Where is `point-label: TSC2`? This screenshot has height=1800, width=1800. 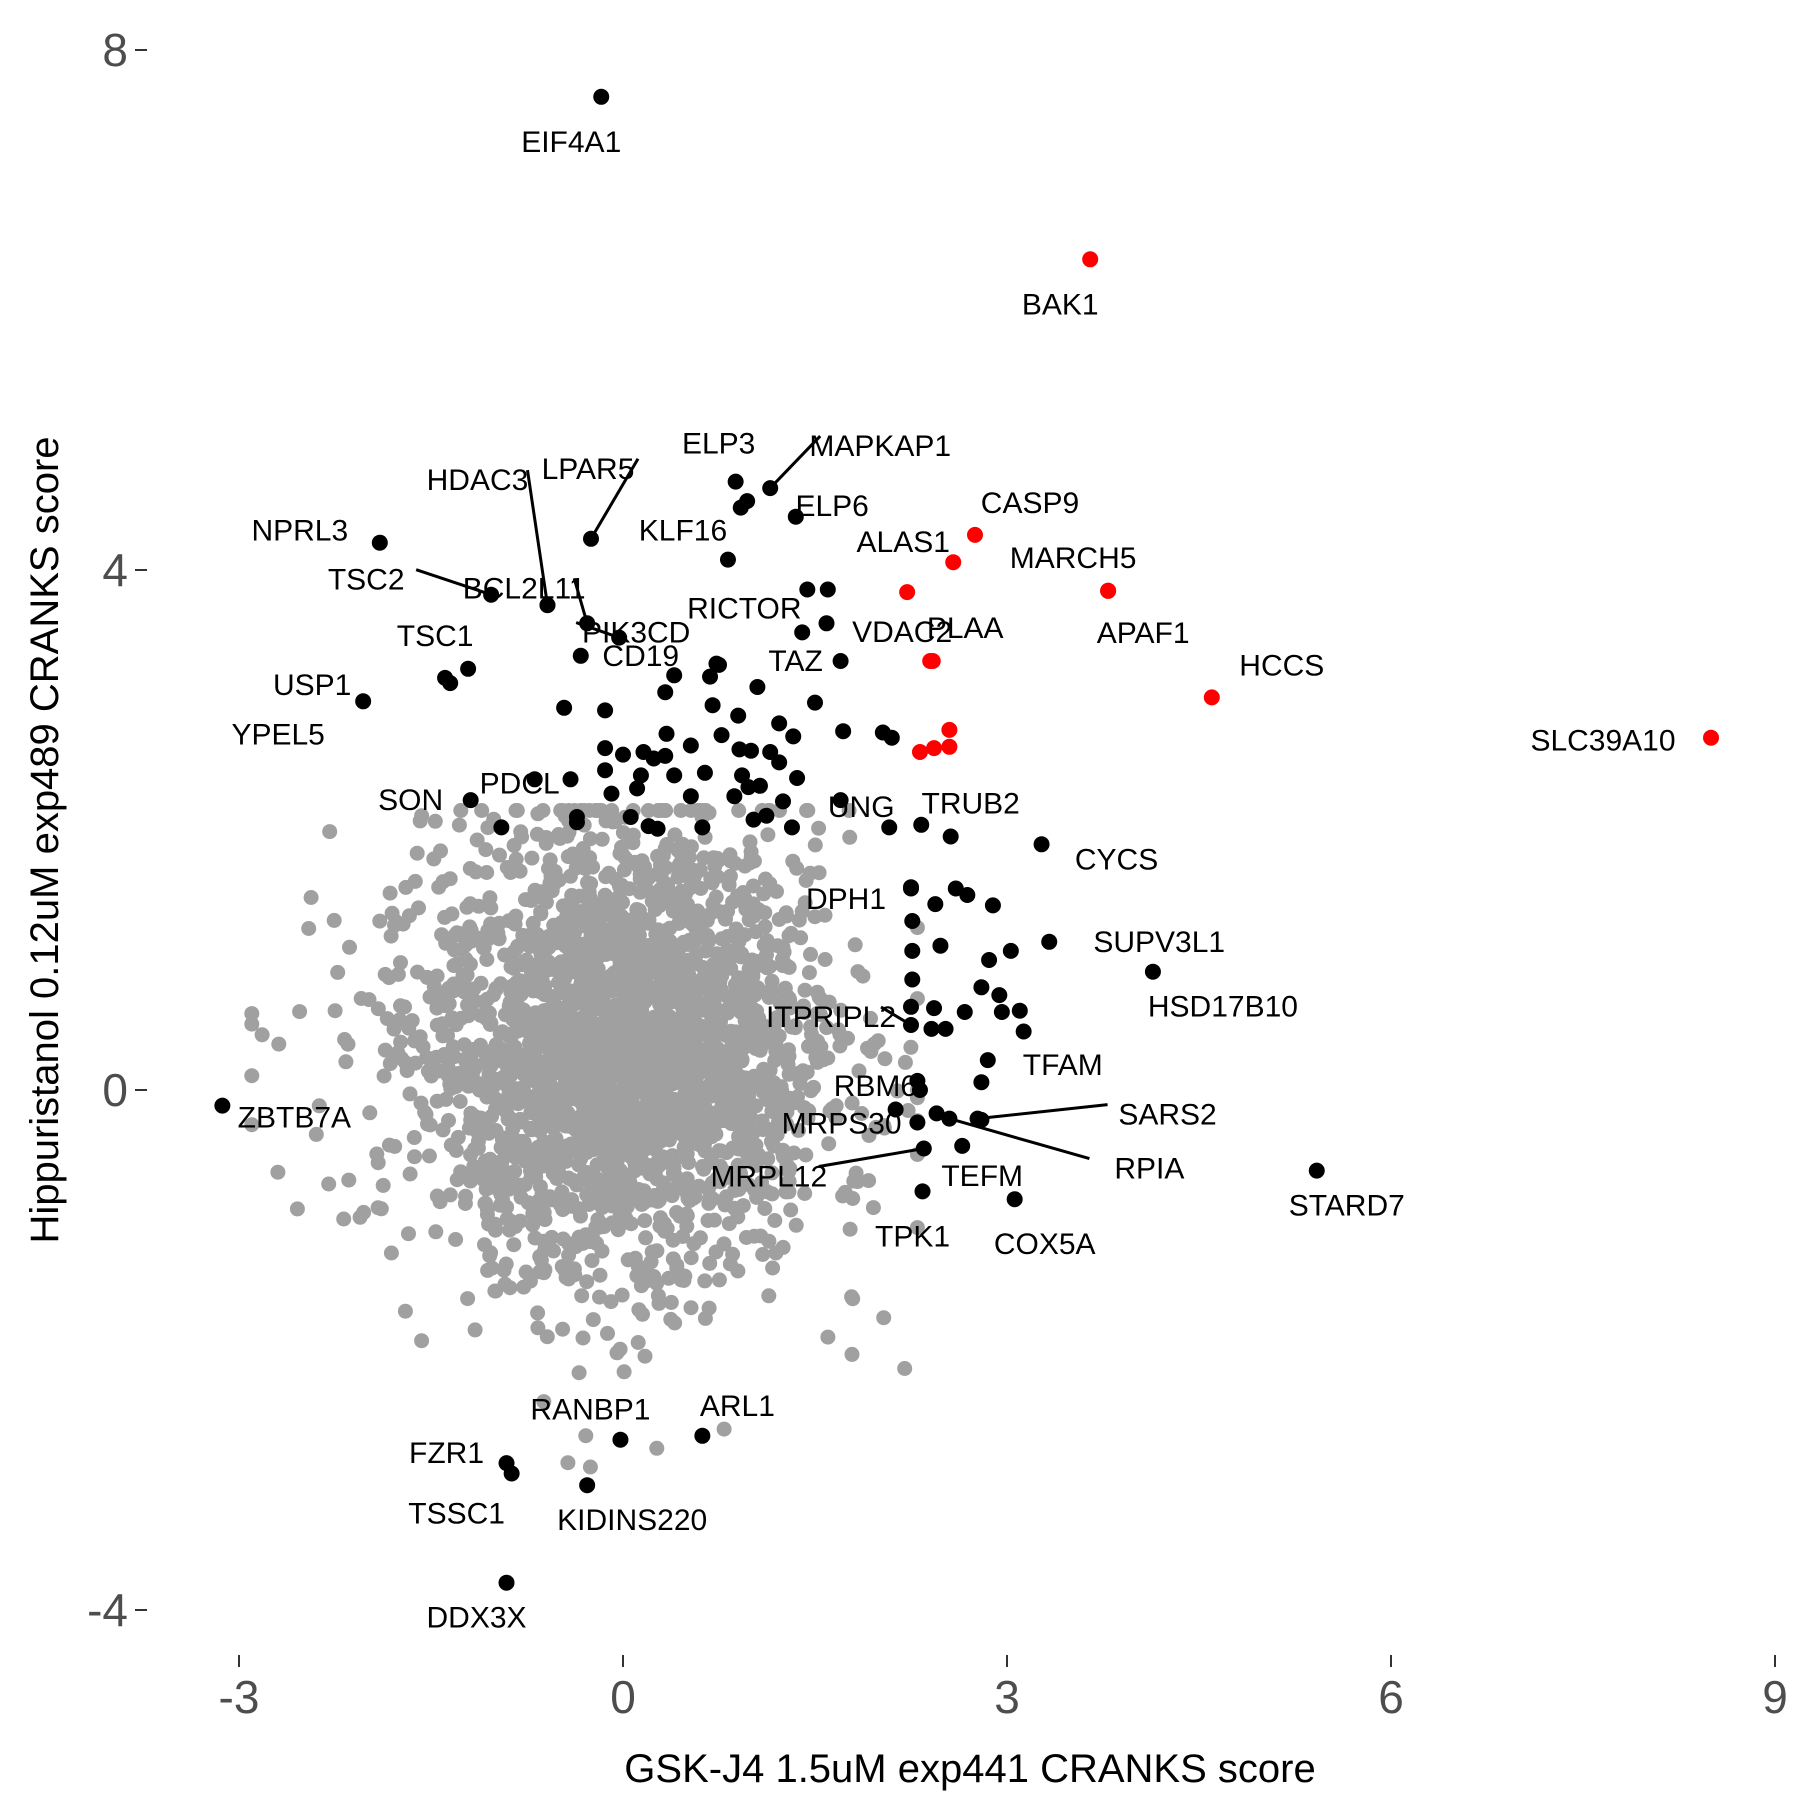
point-label: TSC2 is located at coordinates (366, 580).